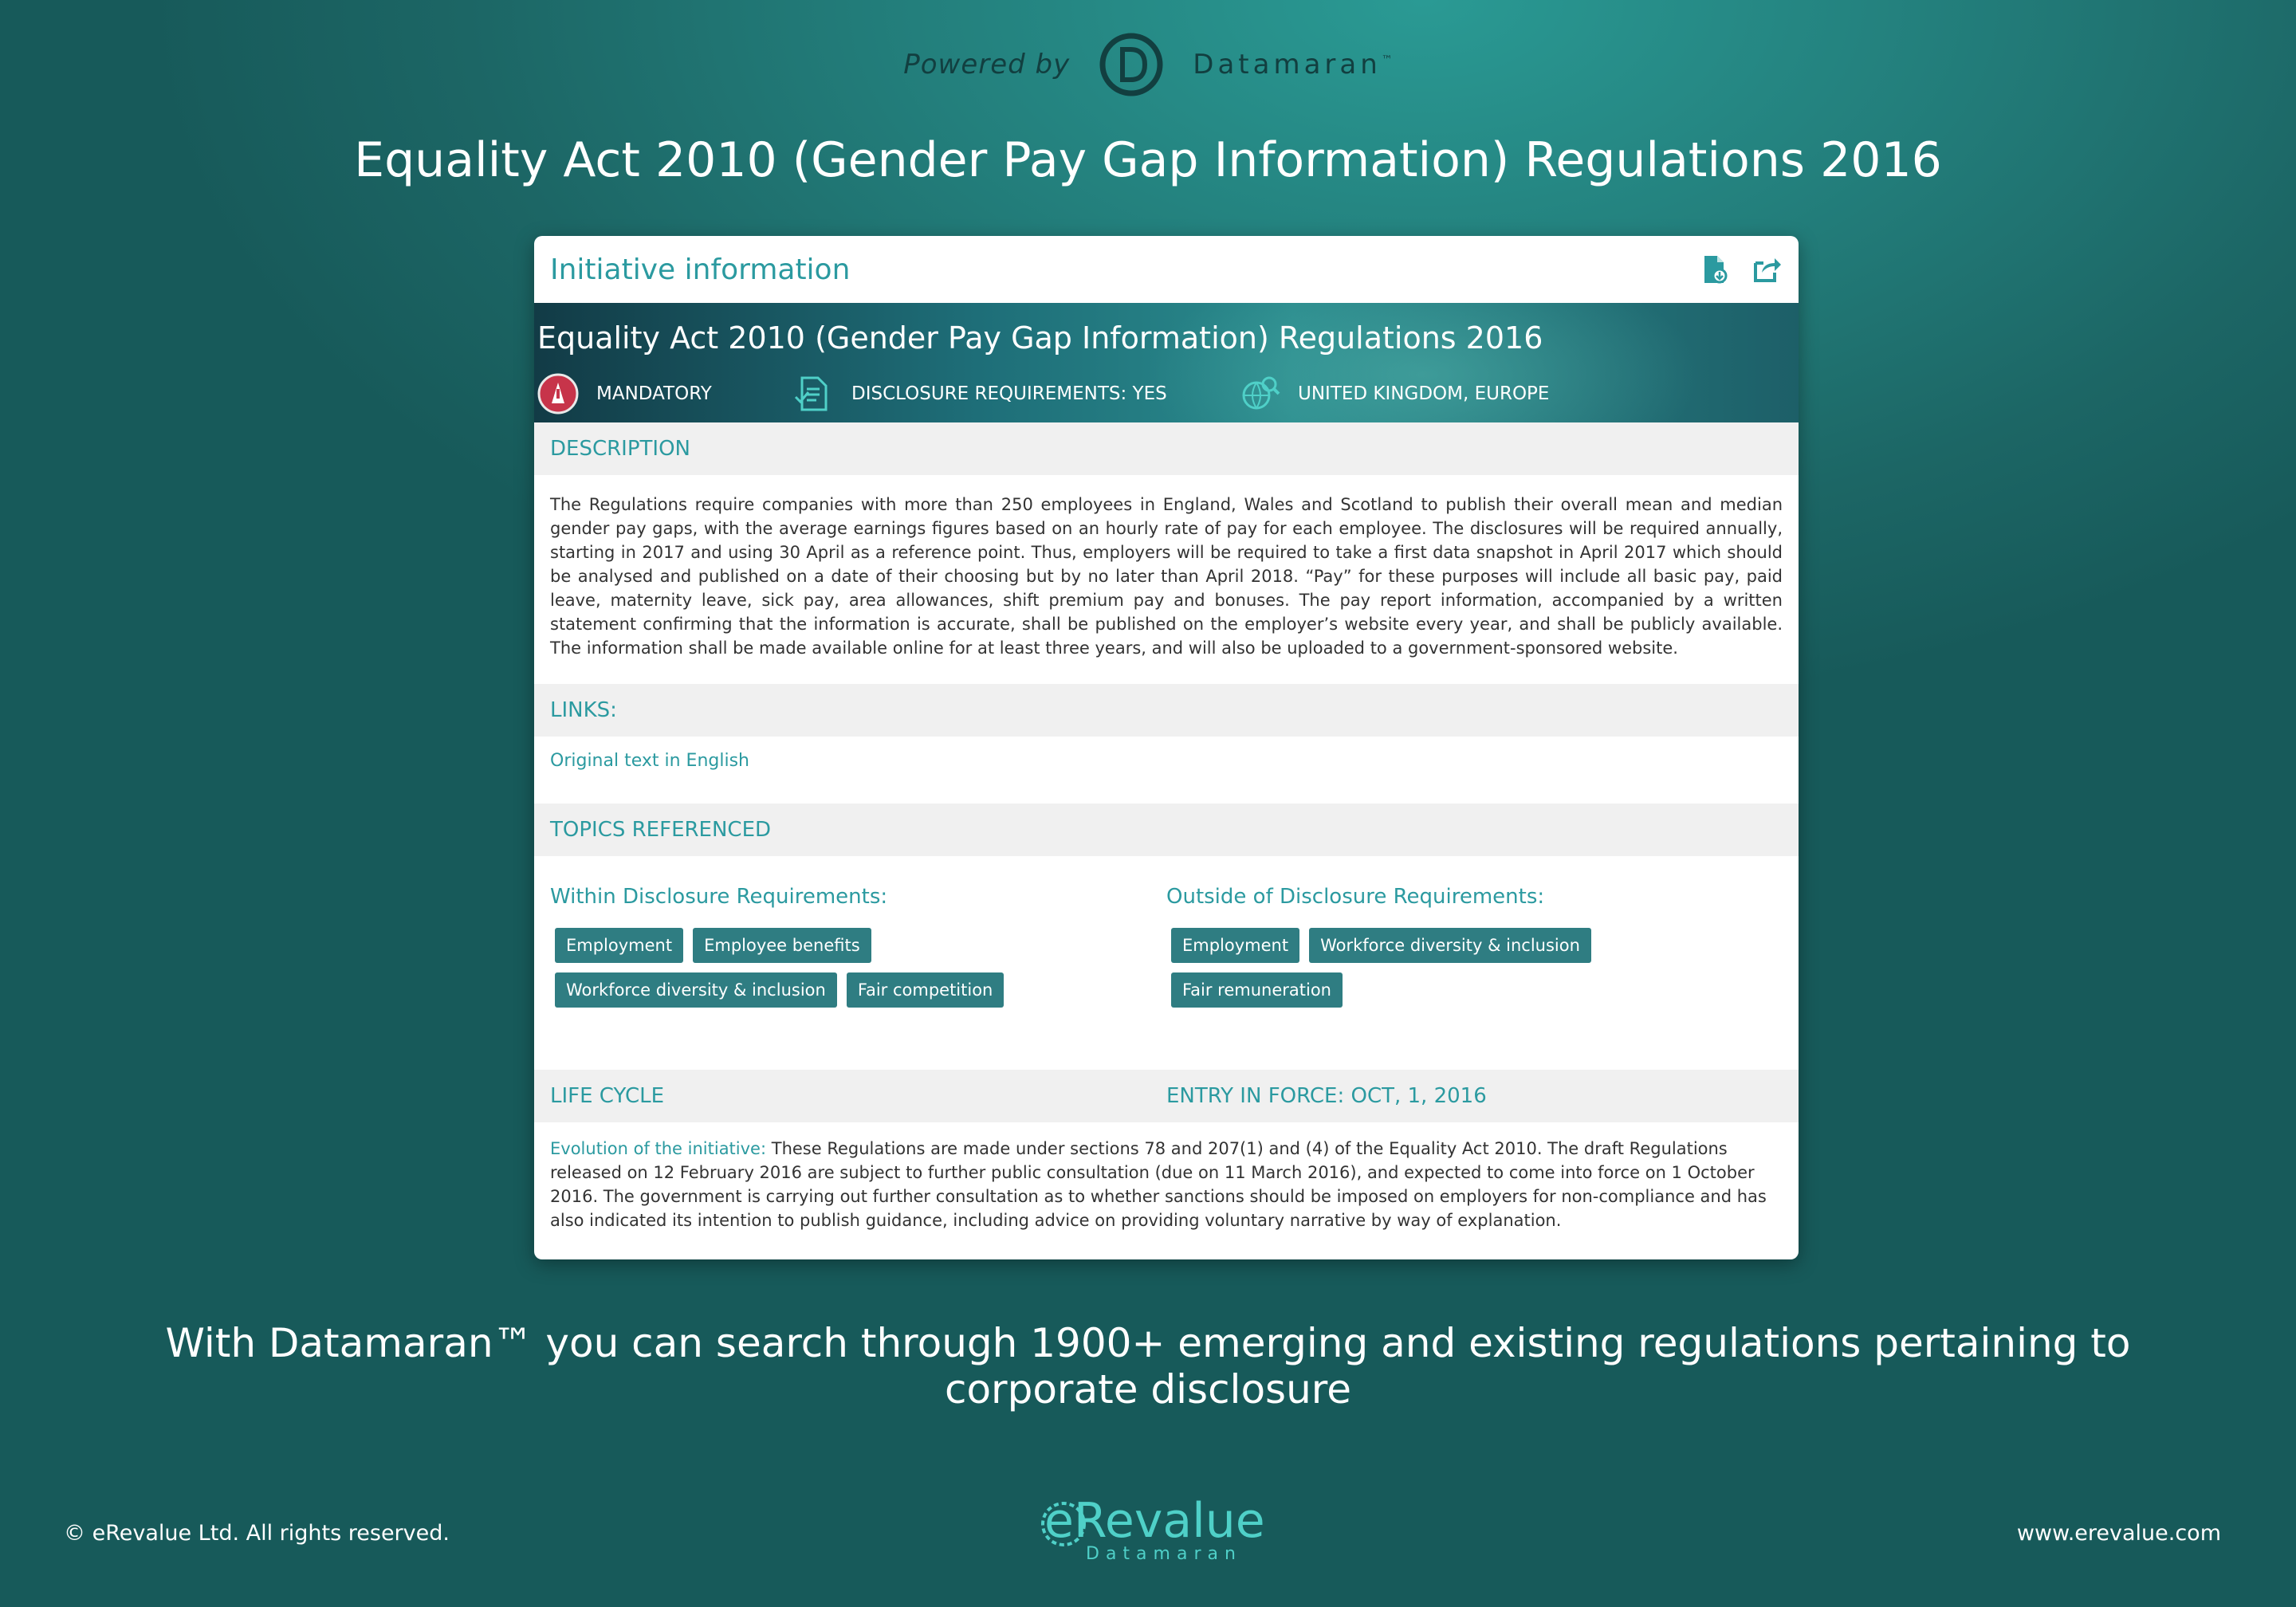 The image size is (2296, 1607). What do you see at coordinates (1131, 64) in the screenshot?
I see `datamaran-logo-icon` at bounding box center [1131, 64].